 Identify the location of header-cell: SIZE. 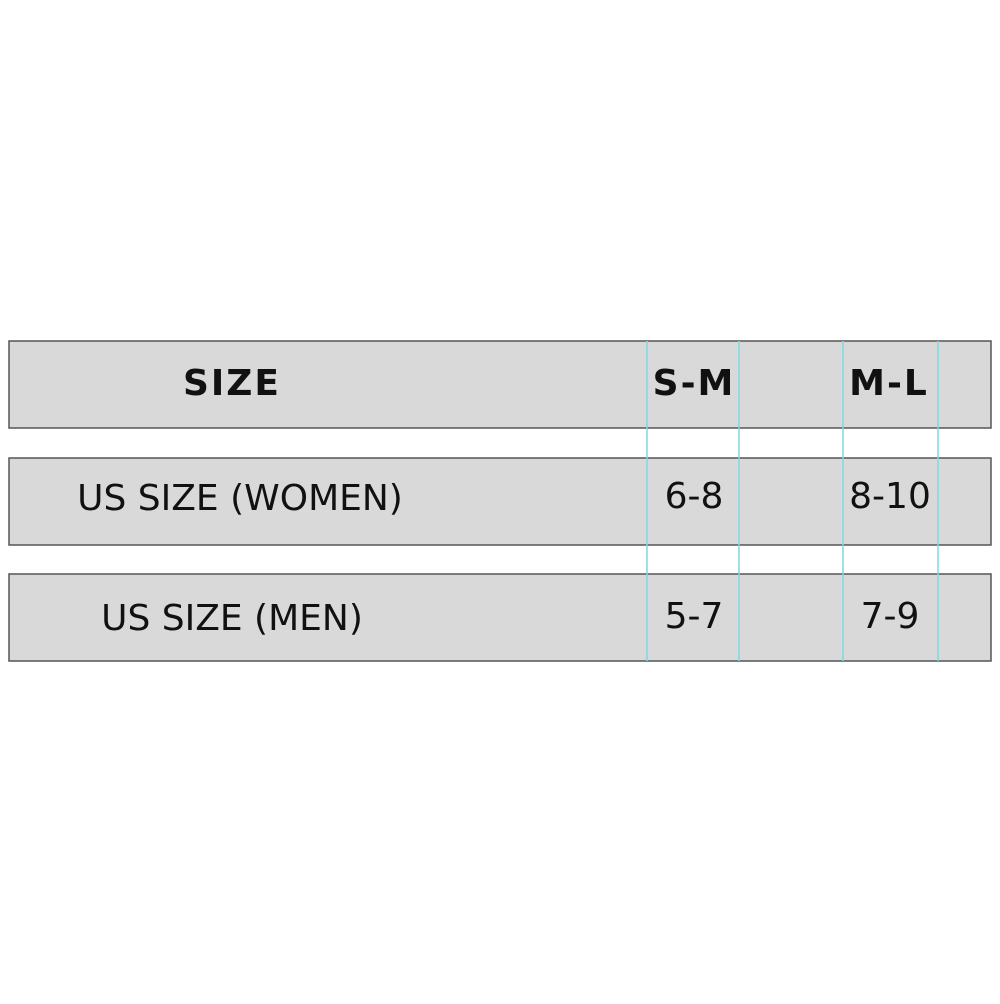
(232, 383).